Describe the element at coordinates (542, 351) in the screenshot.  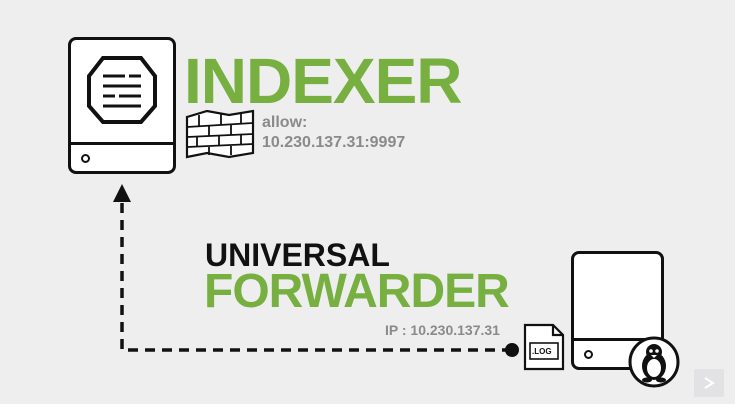
I see `log-file-label: .LOG` at that location.